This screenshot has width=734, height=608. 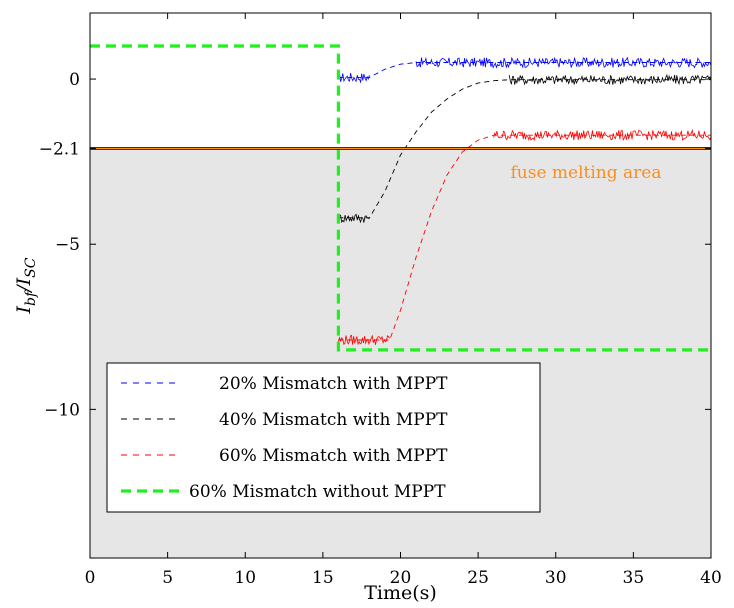 What do you see at coordinates (317, 492) in the screenshot?
I see `legend-label: 60% Mismatch without MPPT` at bounding box center [317, 492].